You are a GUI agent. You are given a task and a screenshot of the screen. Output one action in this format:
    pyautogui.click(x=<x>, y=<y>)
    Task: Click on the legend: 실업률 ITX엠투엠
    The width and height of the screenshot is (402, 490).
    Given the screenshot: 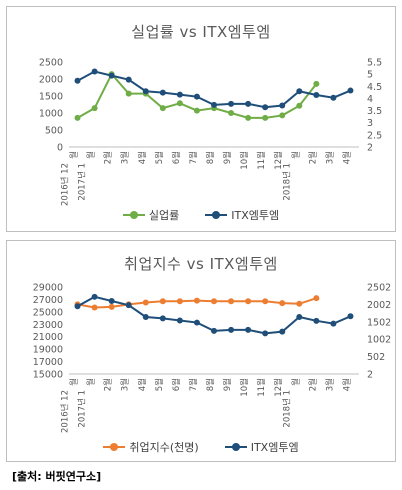 What is the action you would take?
    pyautogui.click(x=201, y=215)
    